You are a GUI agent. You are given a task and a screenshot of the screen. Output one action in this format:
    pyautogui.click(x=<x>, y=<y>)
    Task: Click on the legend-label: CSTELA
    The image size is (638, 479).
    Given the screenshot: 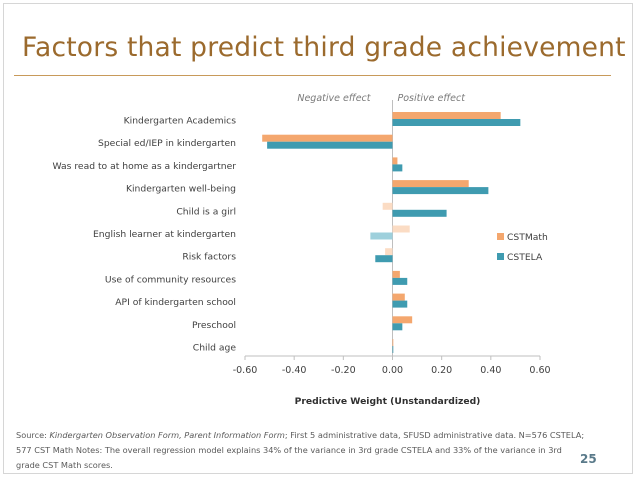 What is the action you would take?
    pyautogui.click(x=525, y=257)
    